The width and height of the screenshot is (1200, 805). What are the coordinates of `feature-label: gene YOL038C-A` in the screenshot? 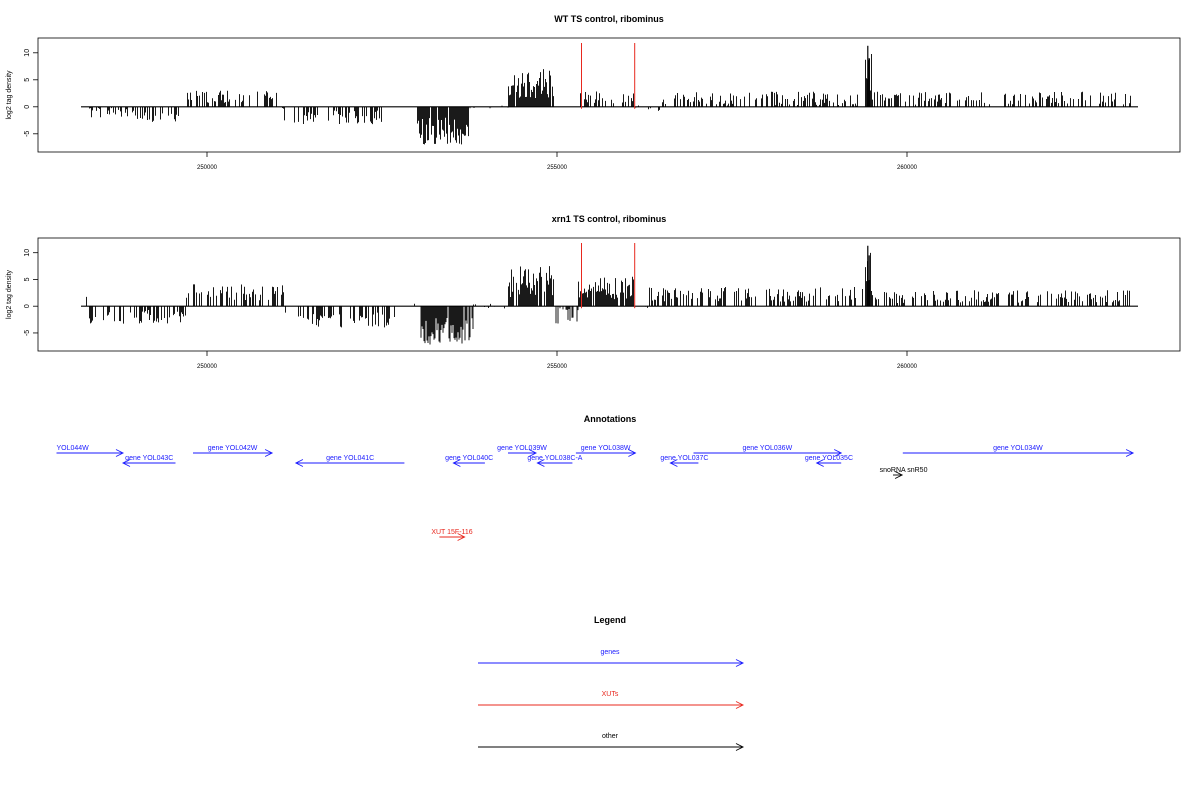 It's located at (554, 458).